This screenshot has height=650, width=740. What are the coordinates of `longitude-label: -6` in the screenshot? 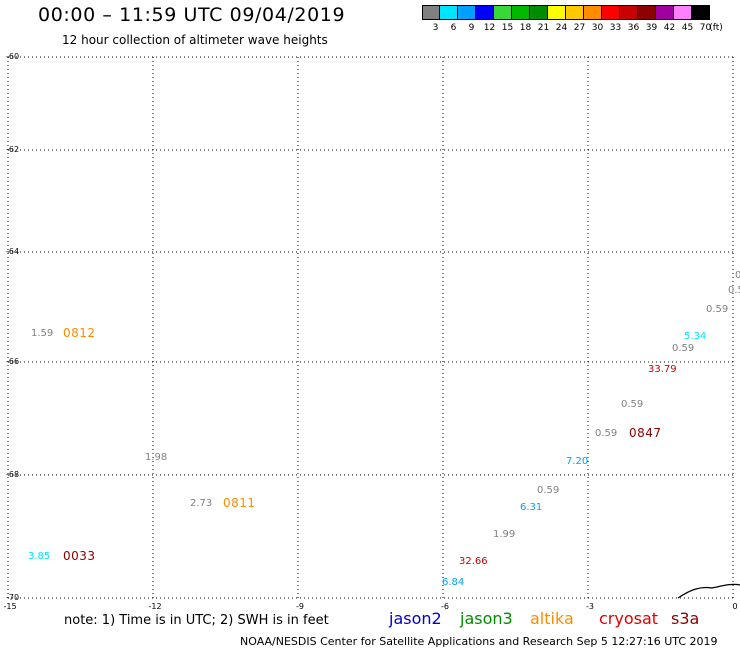 It's located at (445, 606).